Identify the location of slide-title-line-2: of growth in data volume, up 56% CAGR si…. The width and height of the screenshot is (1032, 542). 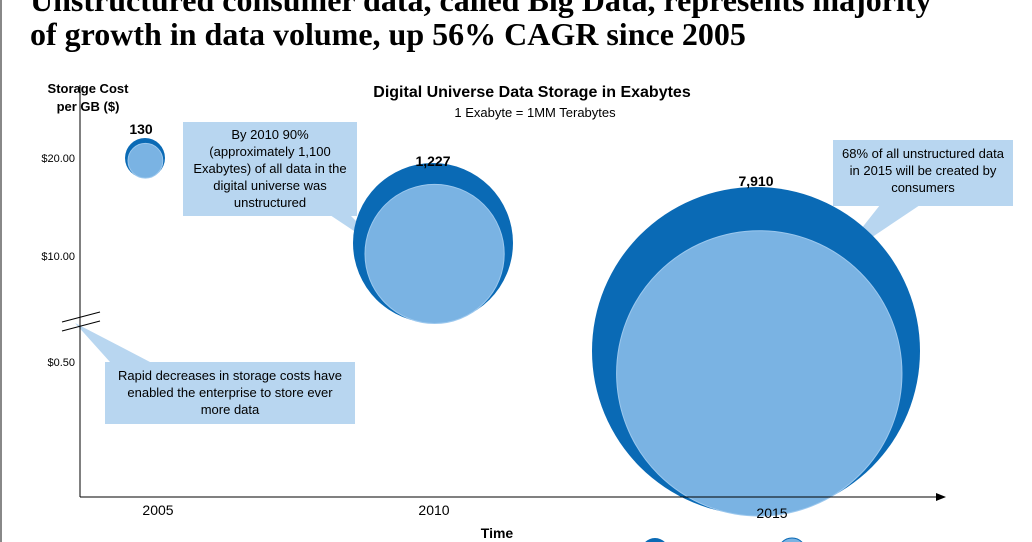
(388, 34).